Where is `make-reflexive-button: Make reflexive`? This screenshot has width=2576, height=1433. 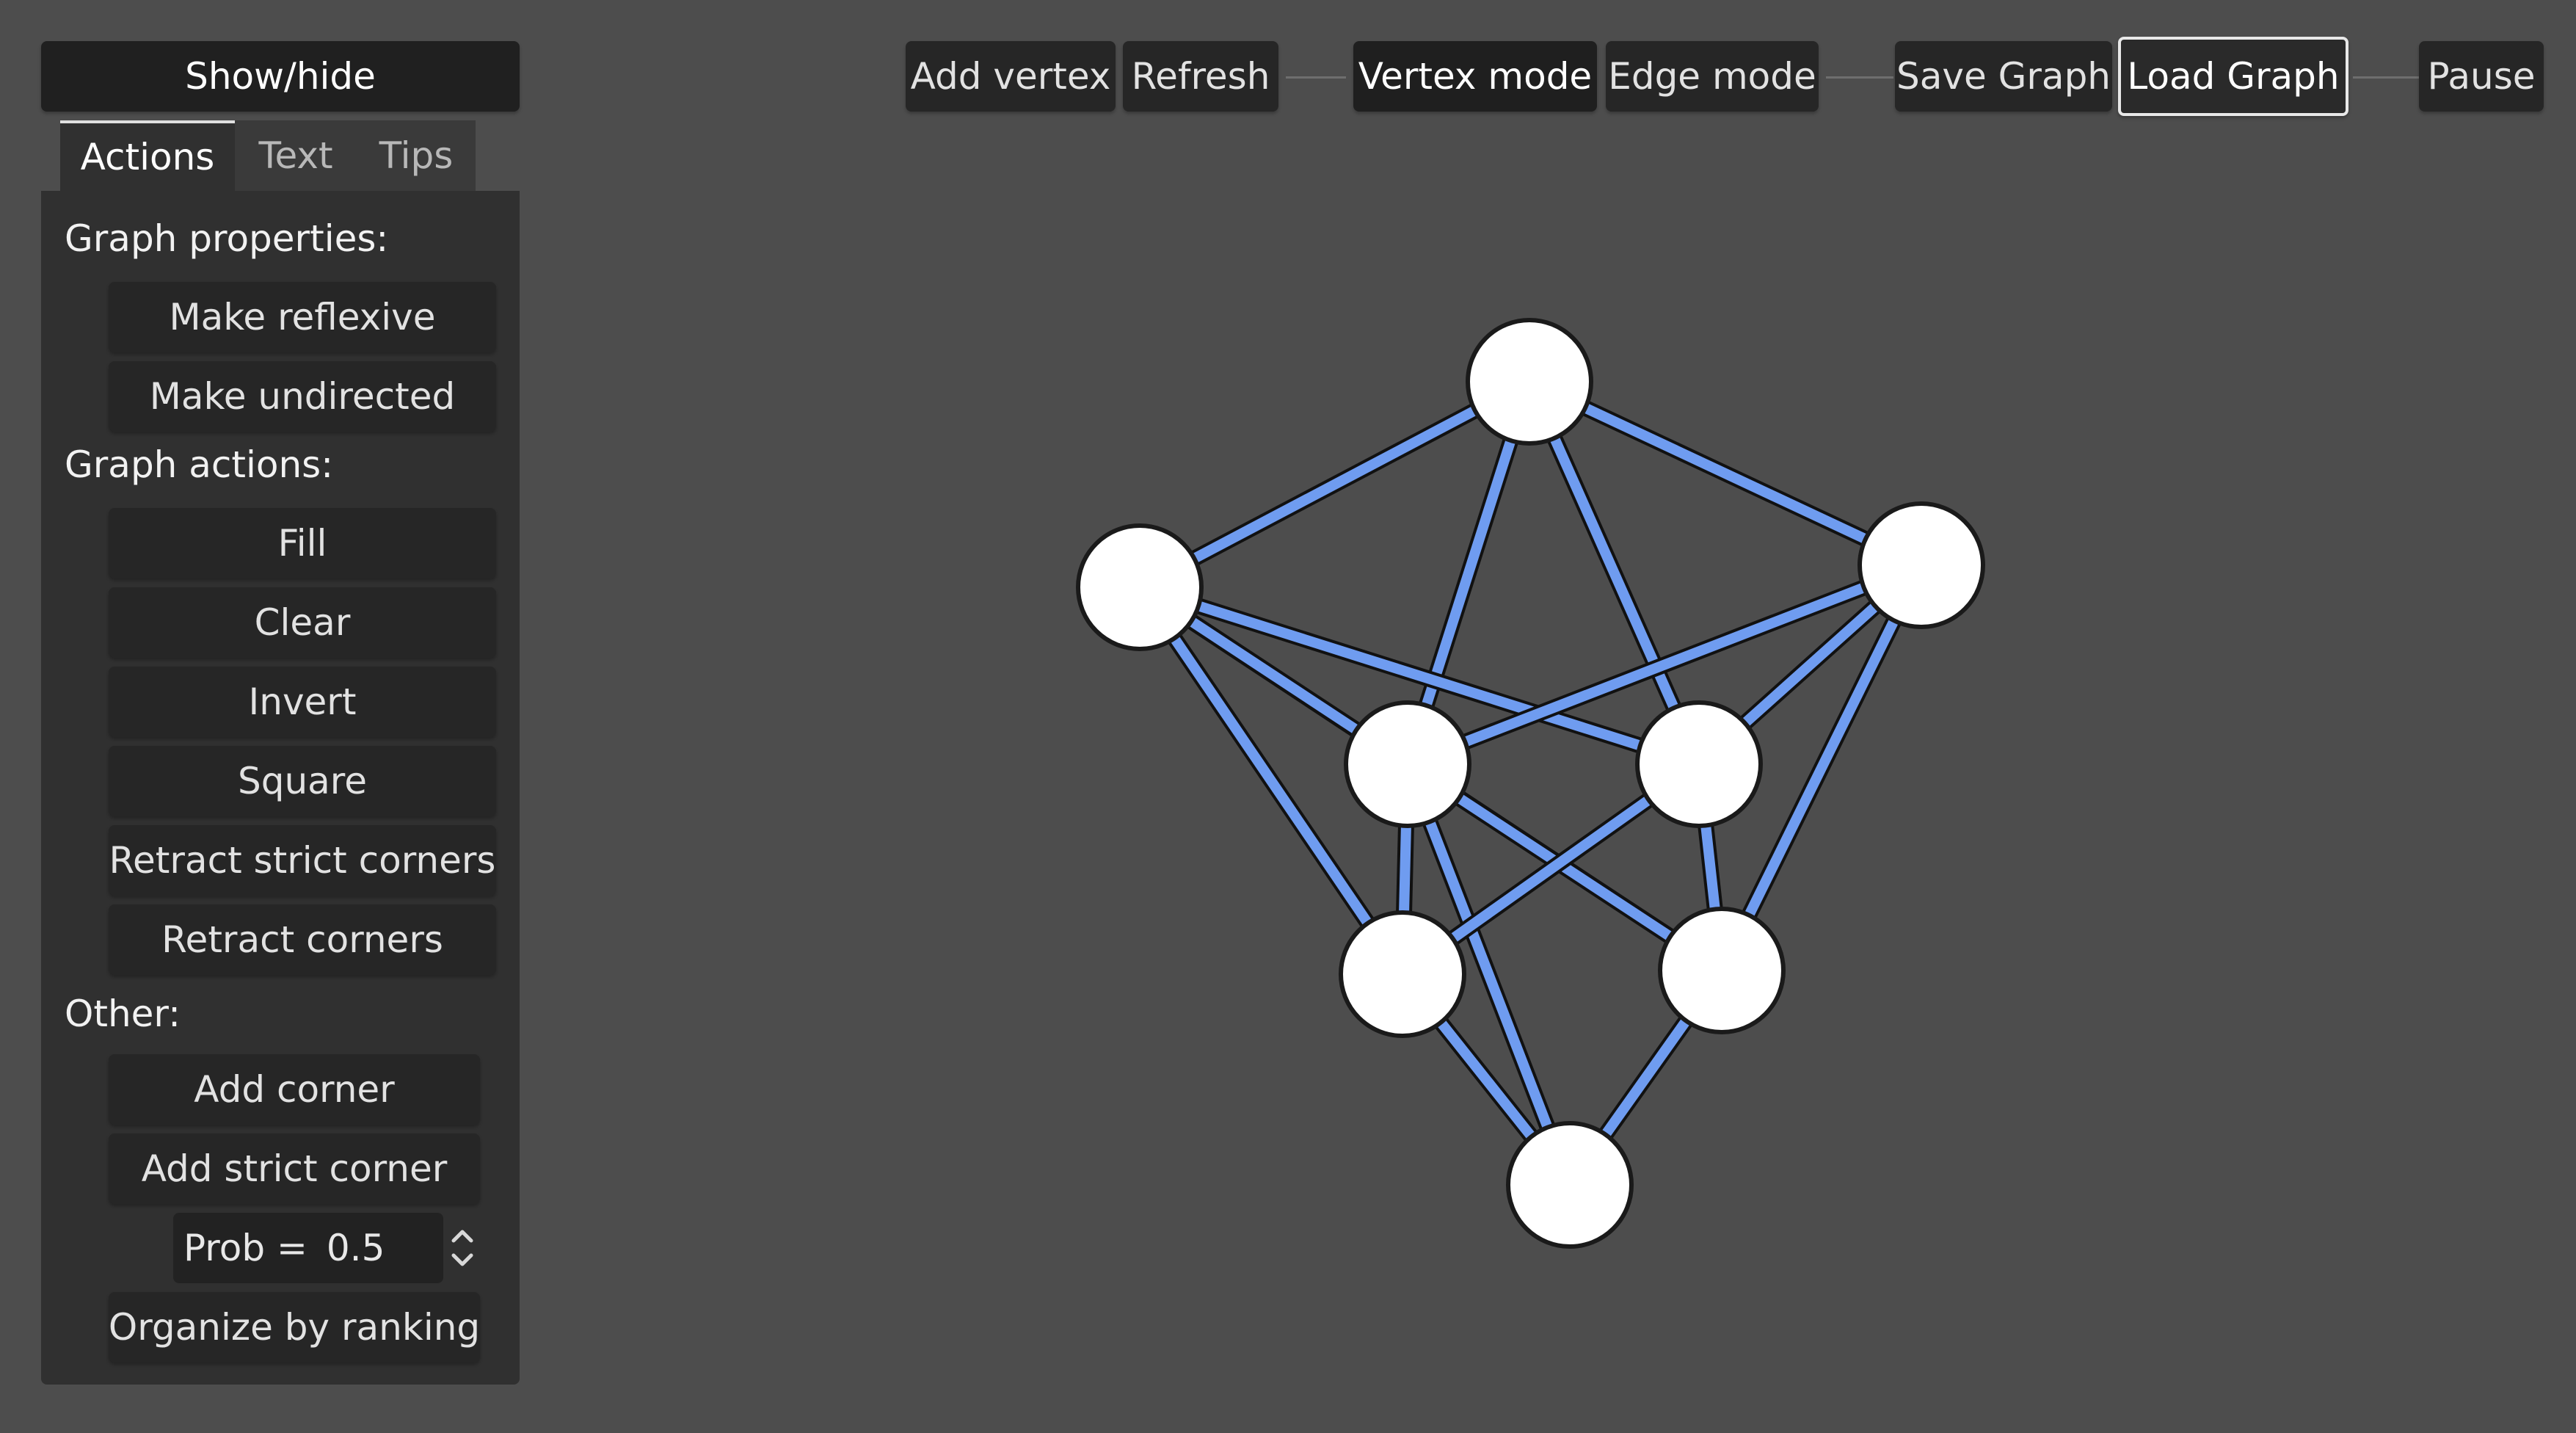
make-reflexive-button: Make reflexive is located at coordinates (302, 317).